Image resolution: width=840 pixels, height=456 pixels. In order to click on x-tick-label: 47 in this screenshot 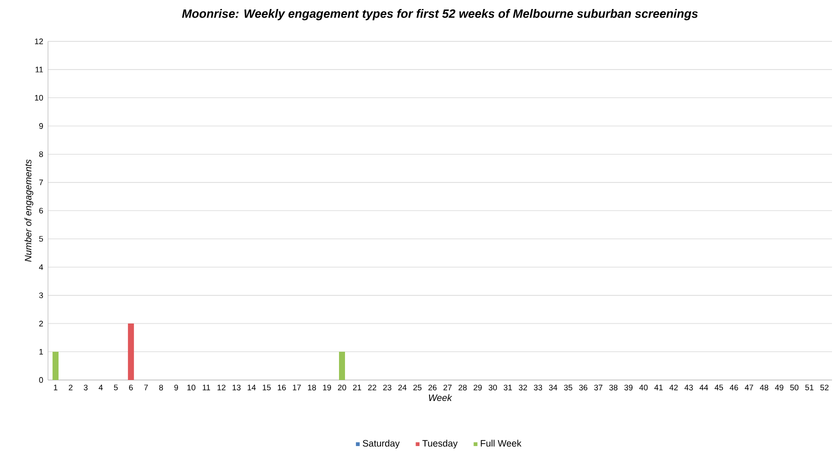, I will do `click(749, 387)`.